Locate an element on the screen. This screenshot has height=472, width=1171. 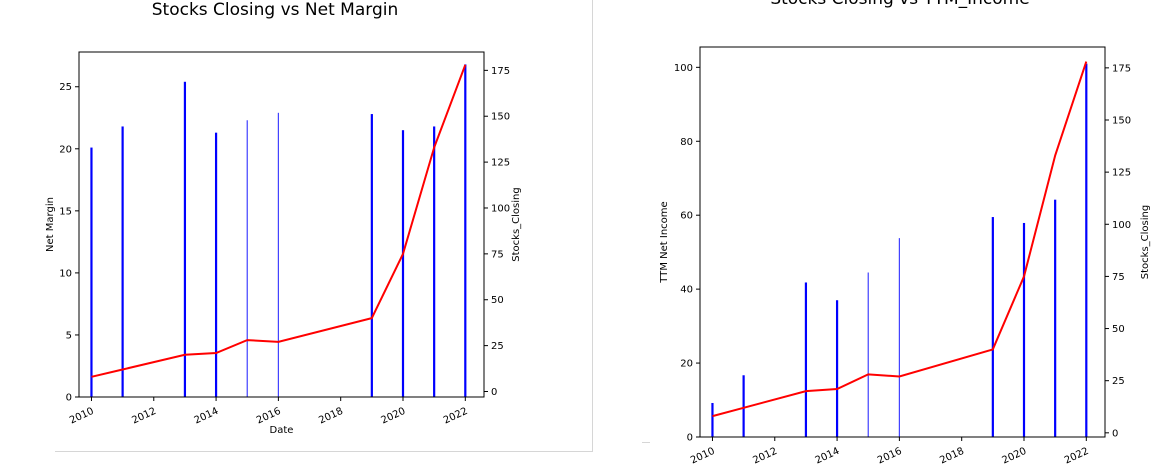
y-tick-label: 100 is located at coordinates (683, 68).